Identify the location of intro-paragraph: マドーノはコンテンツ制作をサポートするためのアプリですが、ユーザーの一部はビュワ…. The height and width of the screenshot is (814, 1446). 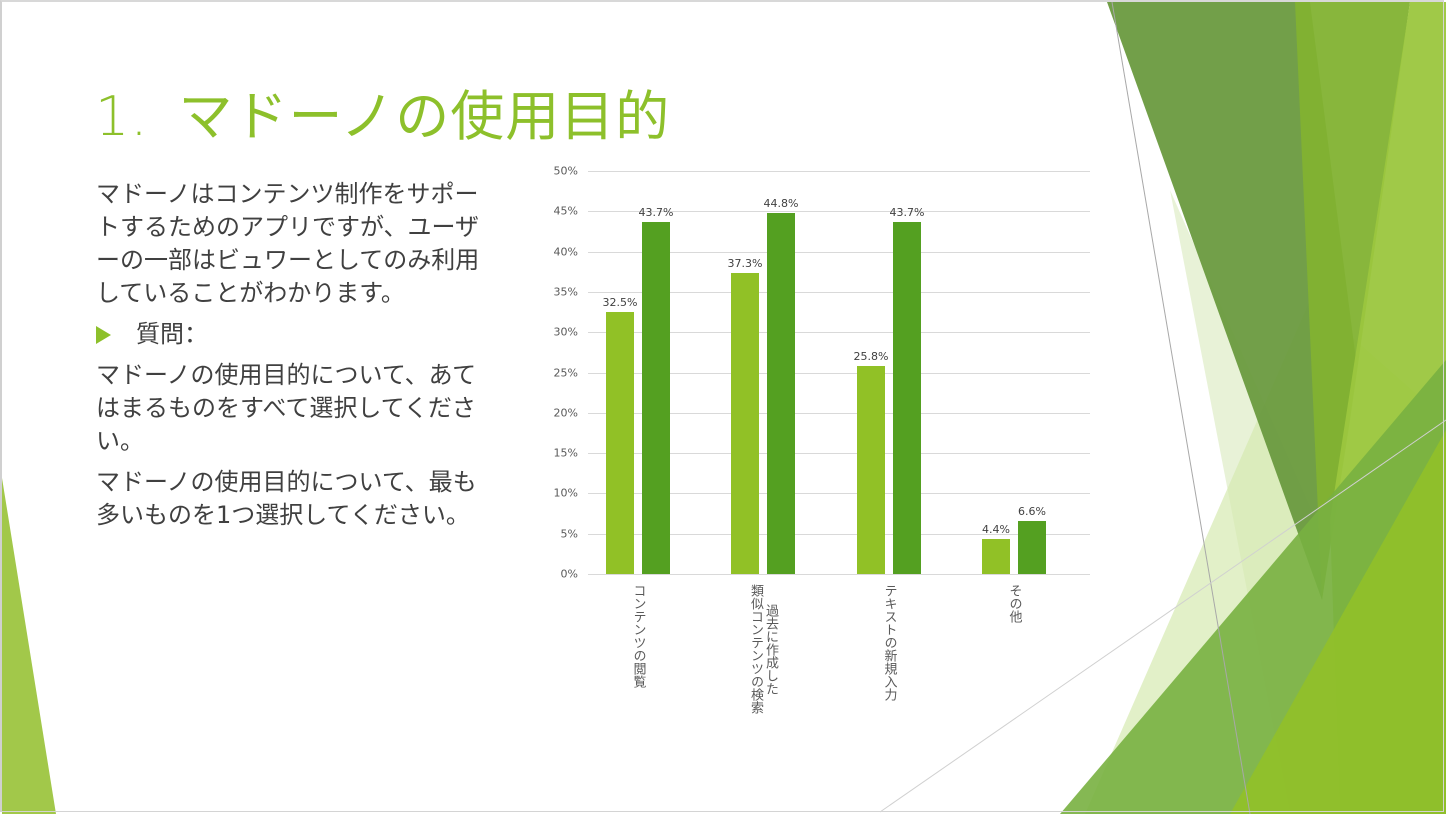
(288, 243).